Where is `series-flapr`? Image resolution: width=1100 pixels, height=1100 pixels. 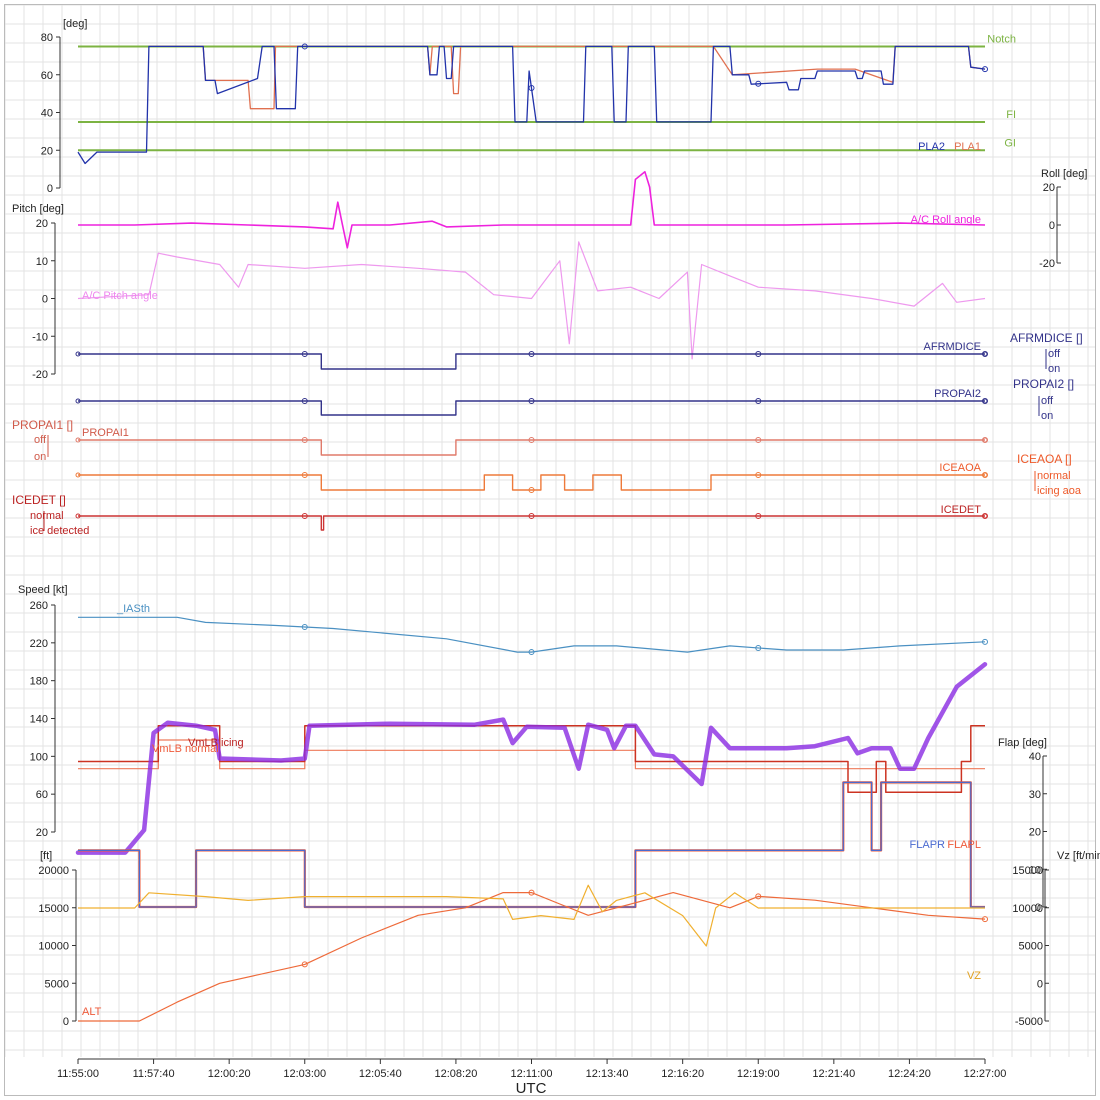 series-flapr is located at coordinates (531, 844).